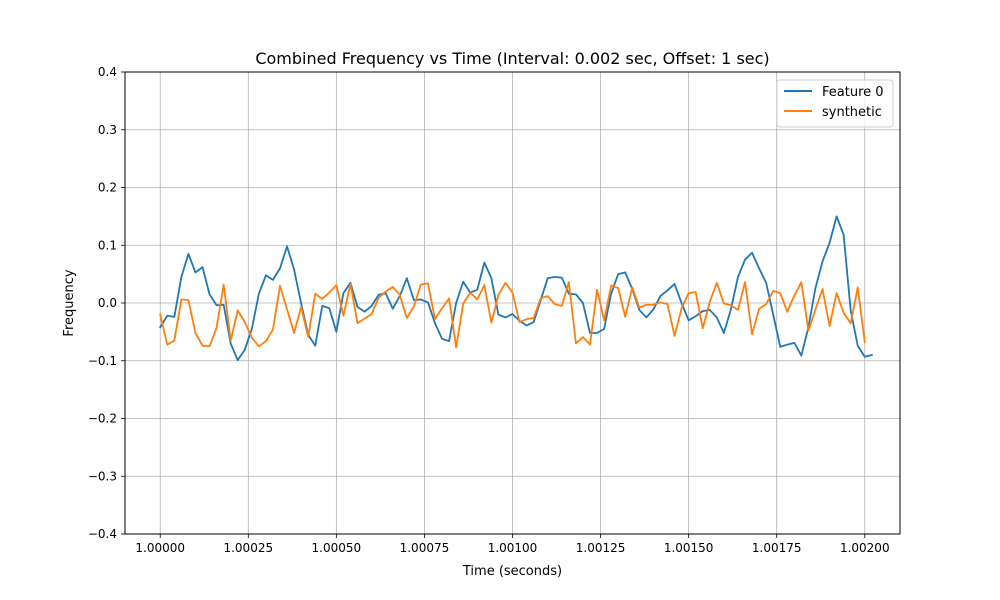 The height and width of the screenshot is (600, 1000). Describe the element at coordinates (513, 548) in the screenshot. I see `x-tick-label: 1.00100` at that location.